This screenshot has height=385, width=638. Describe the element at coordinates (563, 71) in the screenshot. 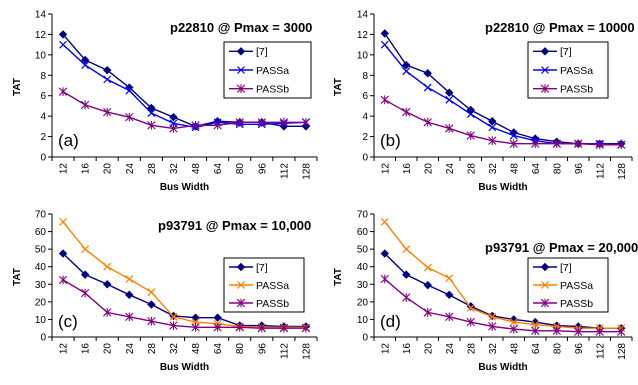

I see `legend-item: PASSa` at that location.